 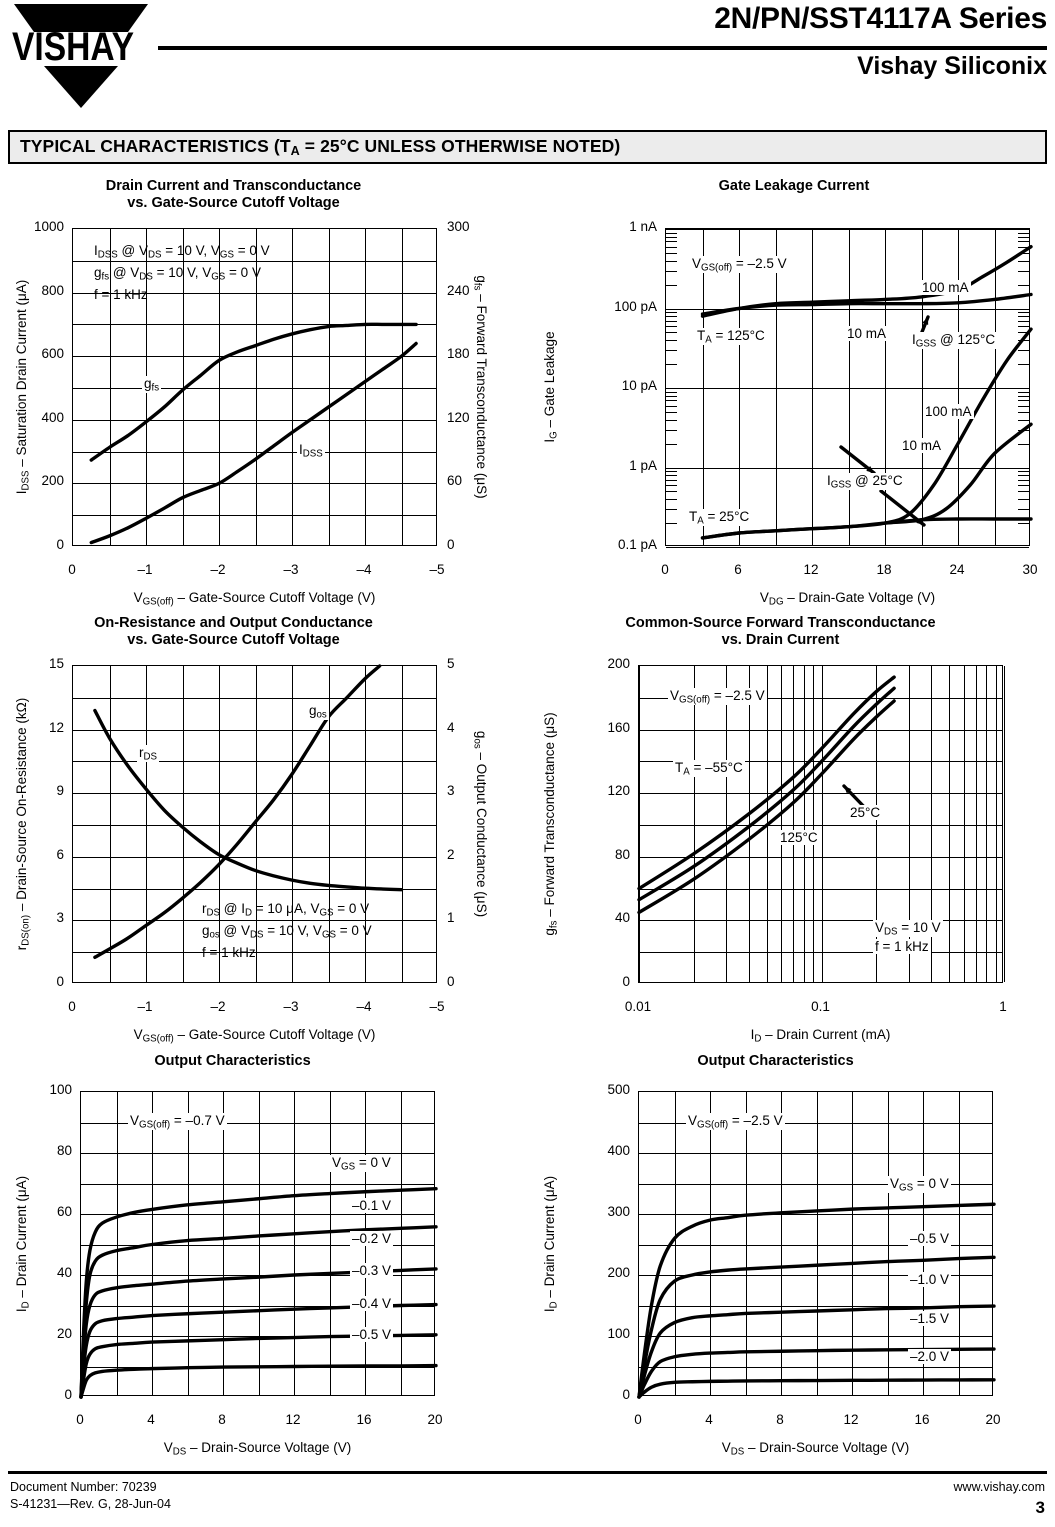 I want to click on x-tick-label: 1, so click(x=1003, y=1006).